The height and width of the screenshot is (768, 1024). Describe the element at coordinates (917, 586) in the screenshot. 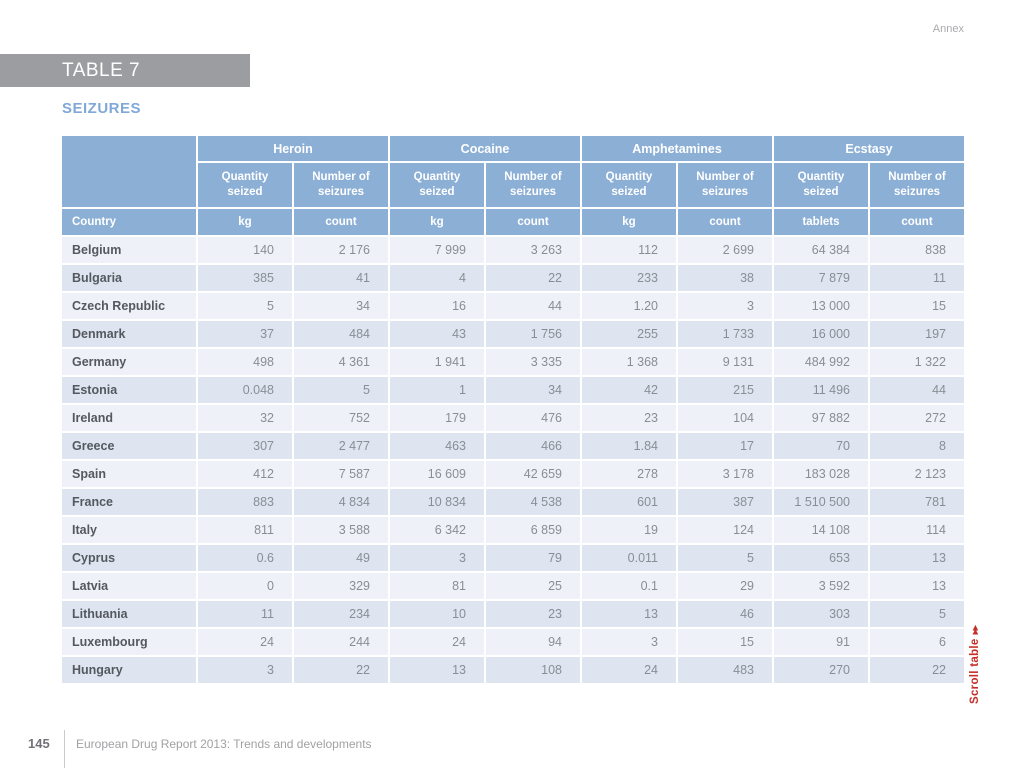

I see `value-cell: 13` at that location.